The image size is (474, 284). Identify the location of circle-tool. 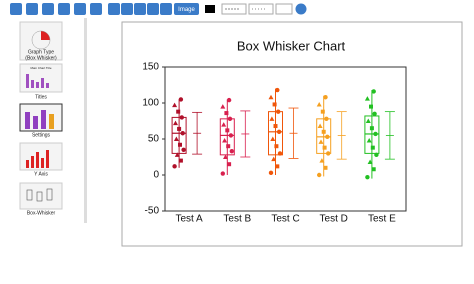
(153, 9).